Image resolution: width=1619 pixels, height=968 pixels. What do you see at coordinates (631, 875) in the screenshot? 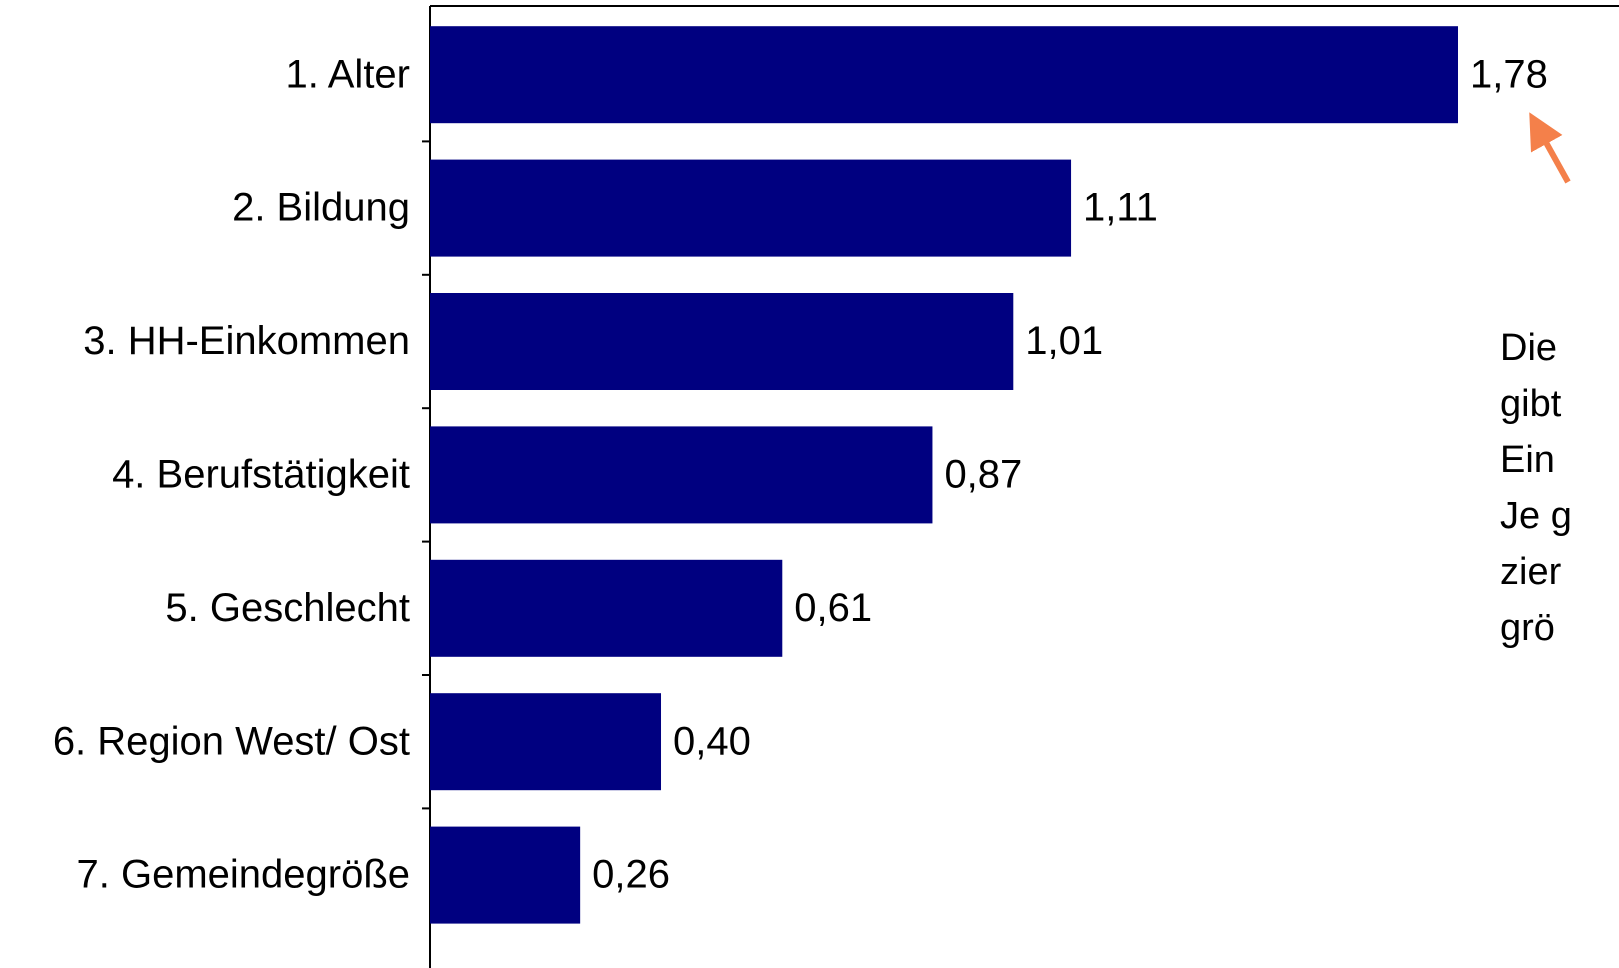
I see `value-label: 0,26` at bounding box center [631, 875].